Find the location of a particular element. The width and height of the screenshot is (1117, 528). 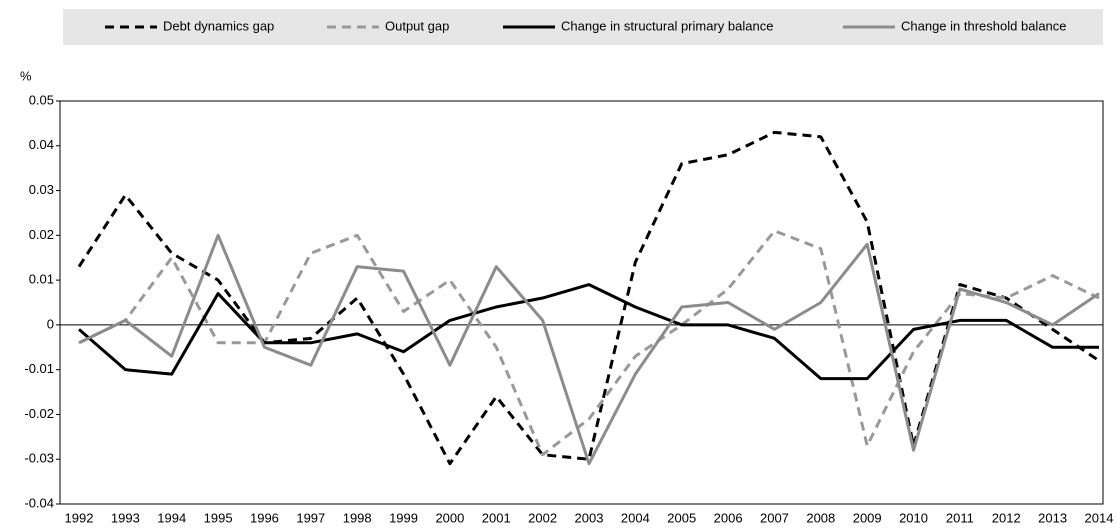

y-tick-label: 0.02 is located at coordinates (41, 234).